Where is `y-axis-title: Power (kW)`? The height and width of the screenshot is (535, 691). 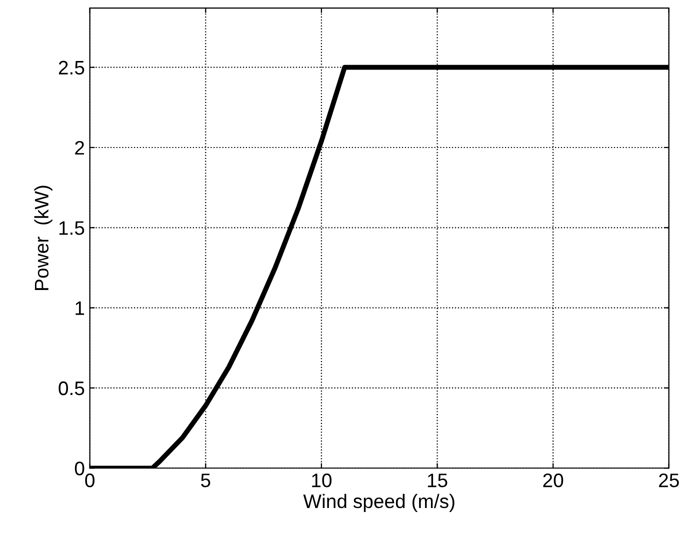 y-axis-title: Power (kW) is located at coordinates (43, 238).